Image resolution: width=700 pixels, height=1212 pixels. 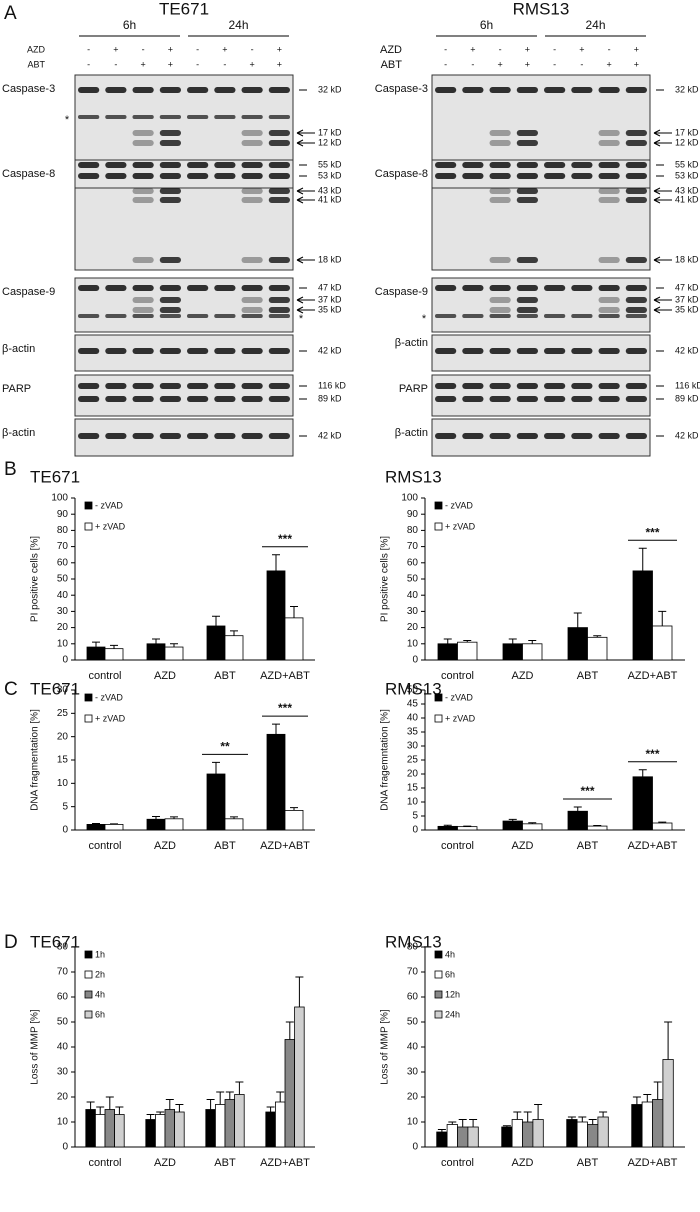 What do you see at coordinates (63, 1097) in the screenshot?
I see `y-tick-label: 20` at bounding box center [63, 1097].